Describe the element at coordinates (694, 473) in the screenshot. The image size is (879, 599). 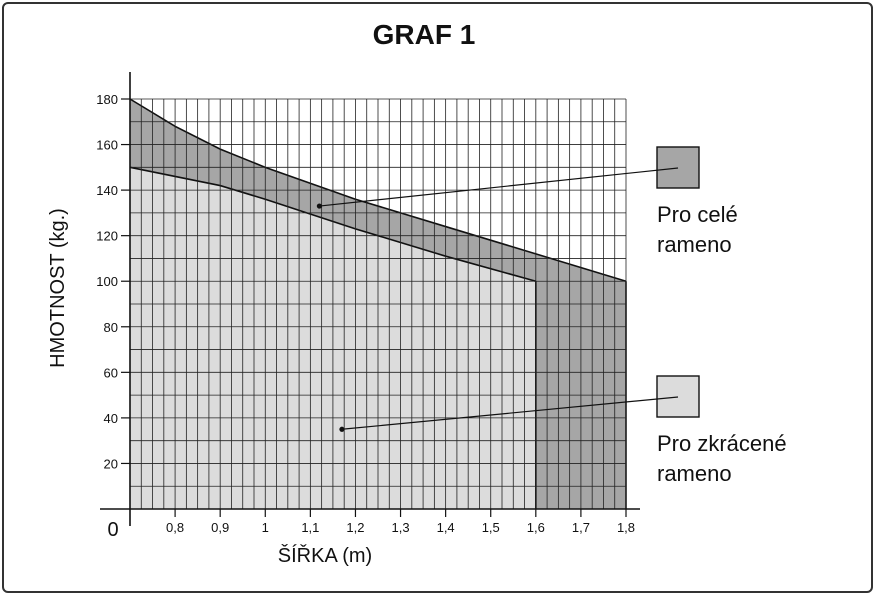
I see `legend-label-line2-2: rameno` at that location.